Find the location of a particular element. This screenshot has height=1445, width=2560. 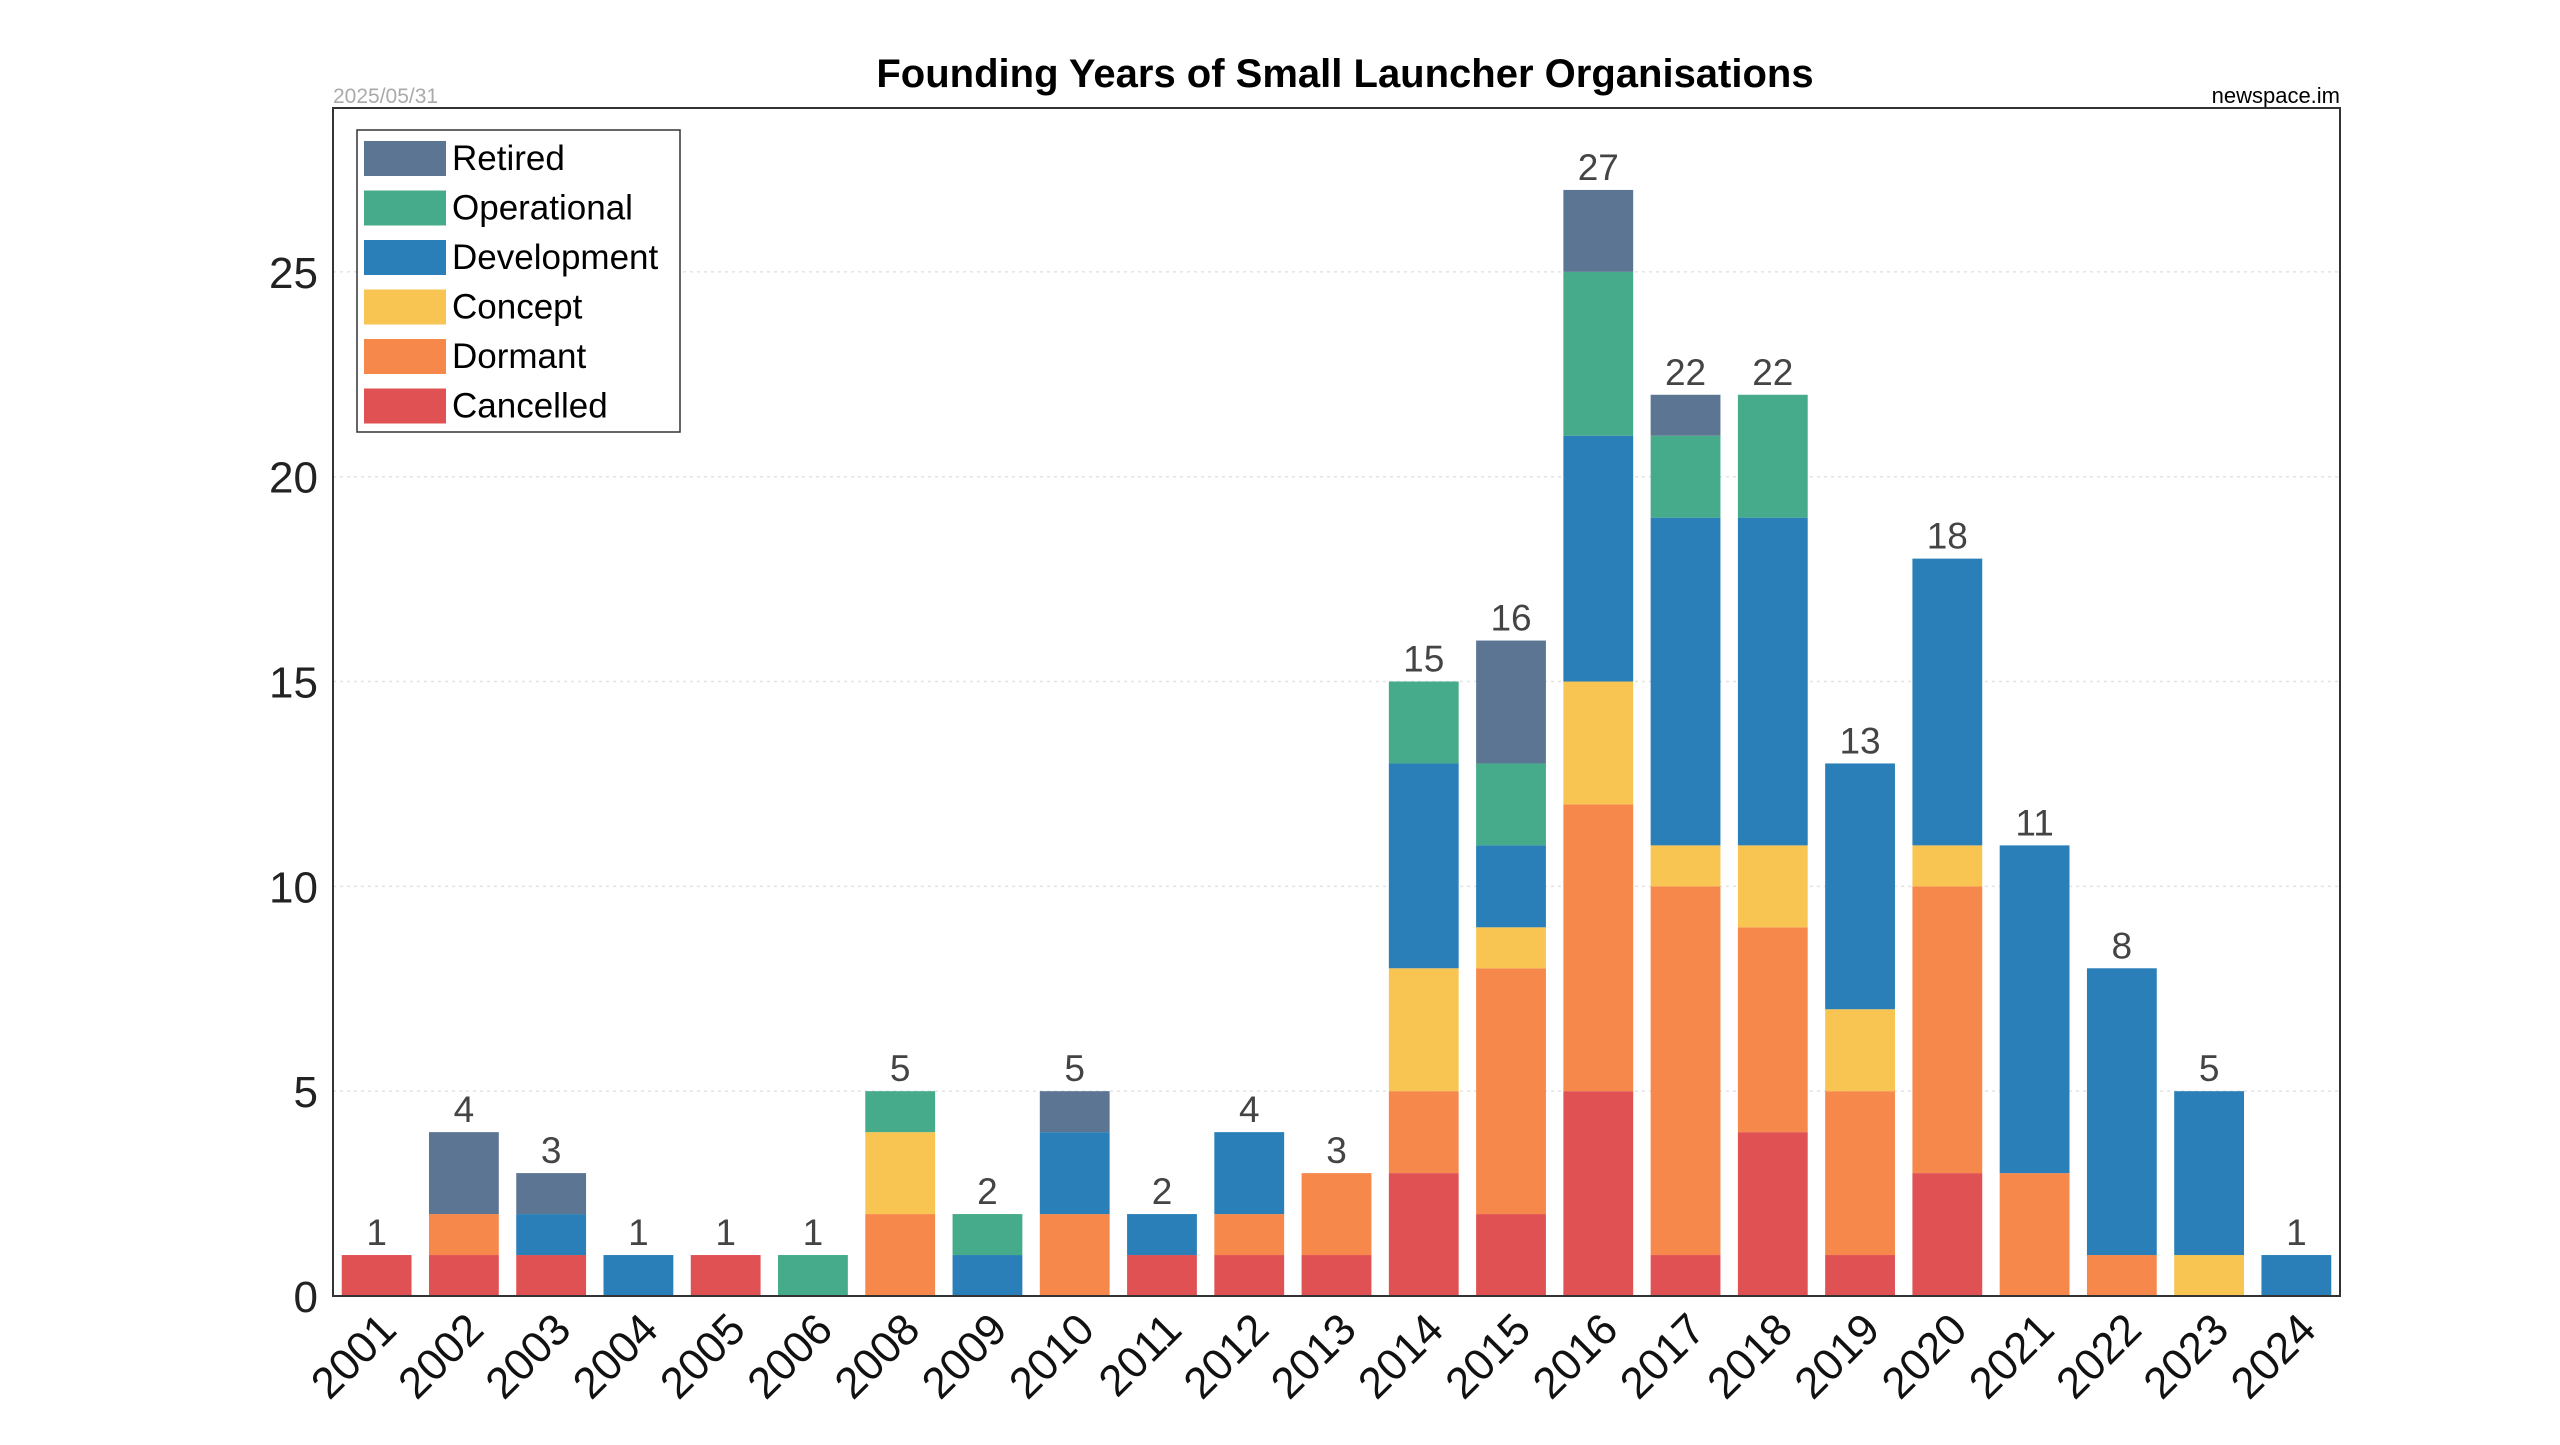

bar-segment-operational-2018 is located at coordinates (1772, 456).